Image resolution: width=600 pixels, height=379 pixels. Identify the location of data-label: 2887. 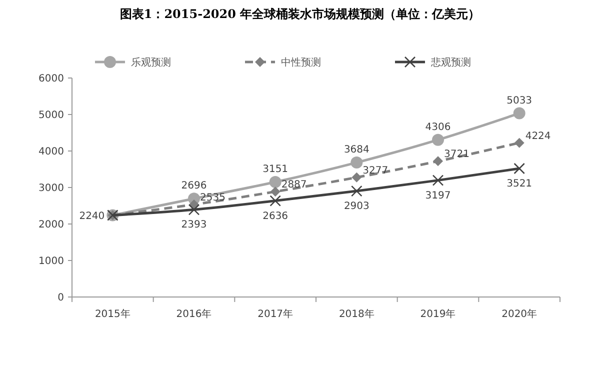
(294, 185).